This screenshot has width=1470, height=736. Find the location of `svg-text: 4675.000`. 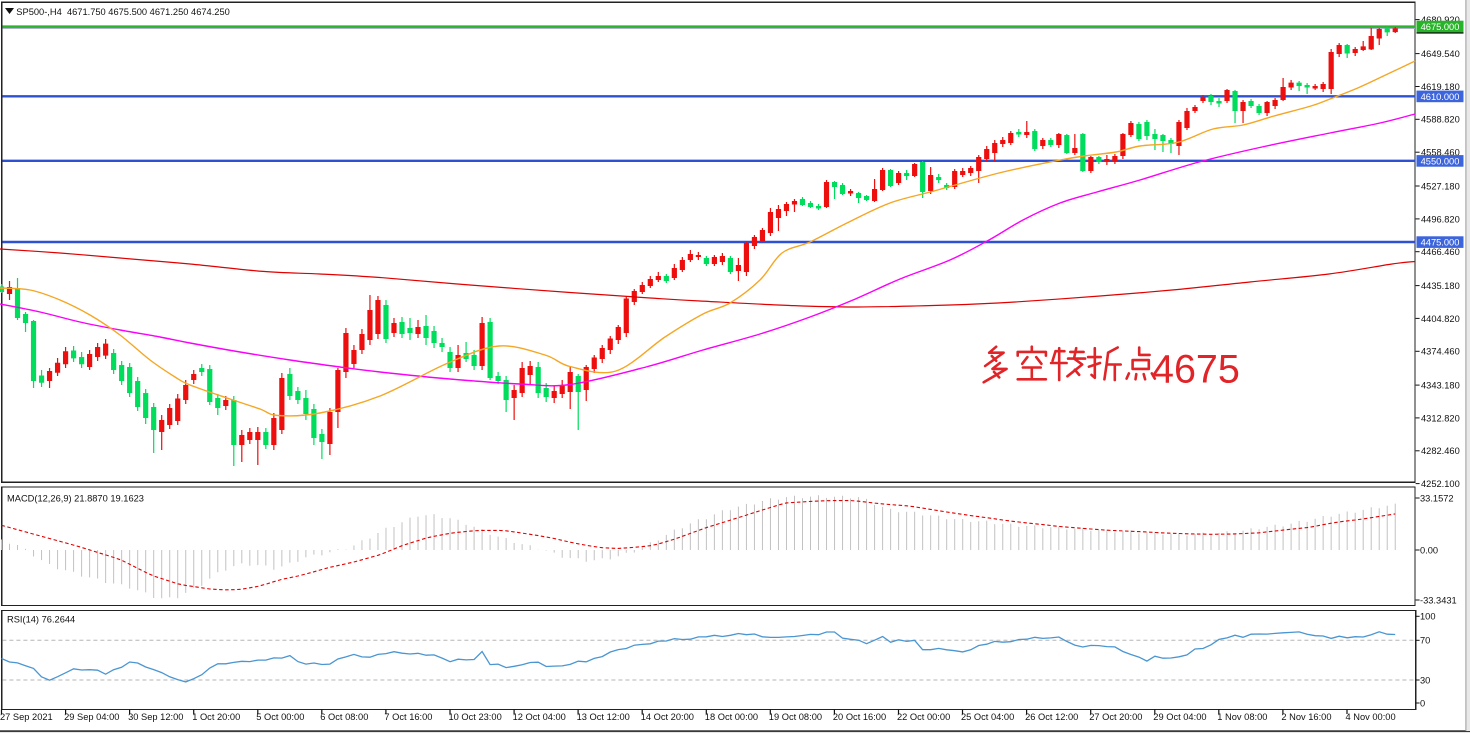

svg-text: 4675.000 is located at coordinates (1440, 27).